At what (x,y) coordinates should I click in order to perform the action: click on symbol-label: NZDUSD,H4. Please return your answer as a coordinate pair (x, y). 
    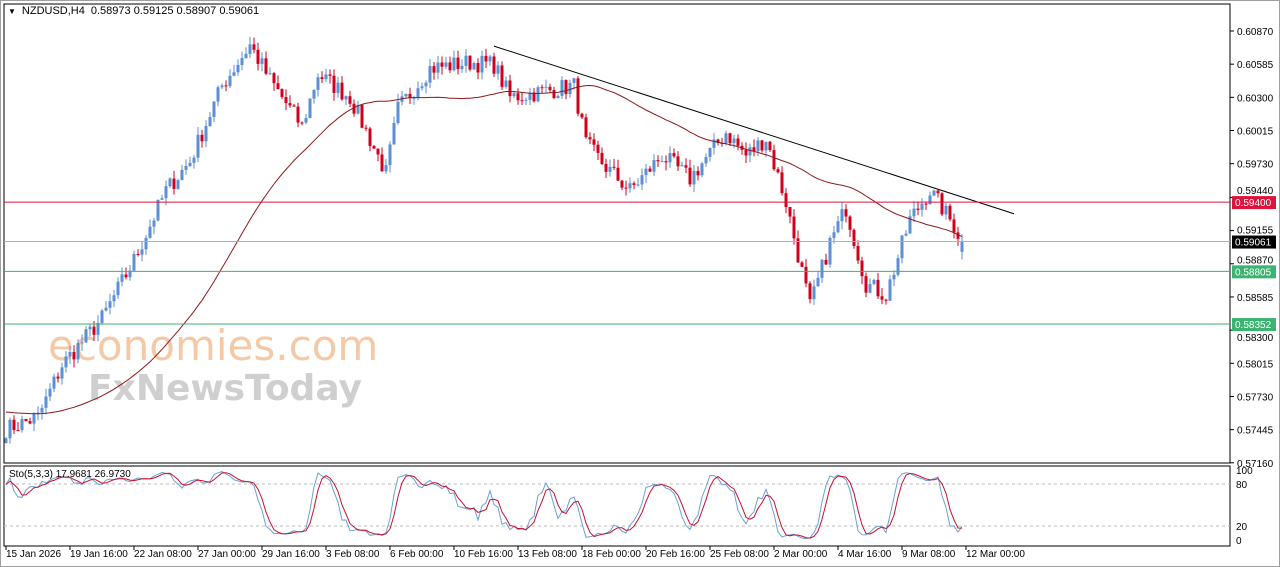
    Looking at the image, I should click on (53, 11).